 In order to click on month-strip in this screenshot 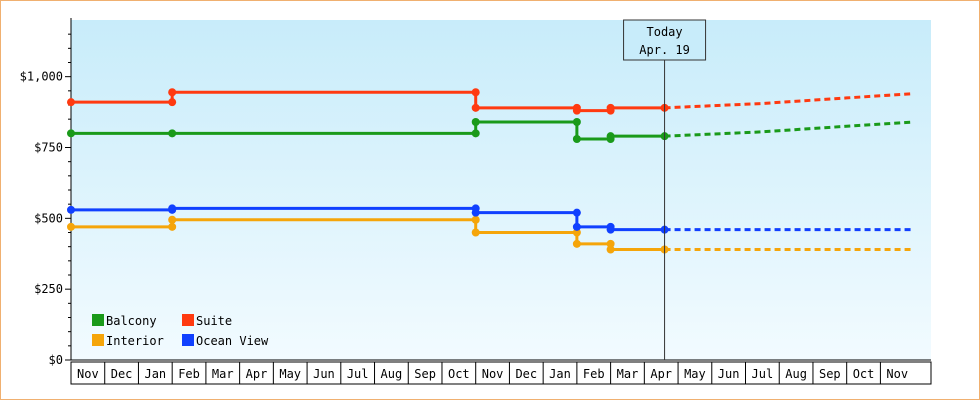, I will do `click(501, 373)`.